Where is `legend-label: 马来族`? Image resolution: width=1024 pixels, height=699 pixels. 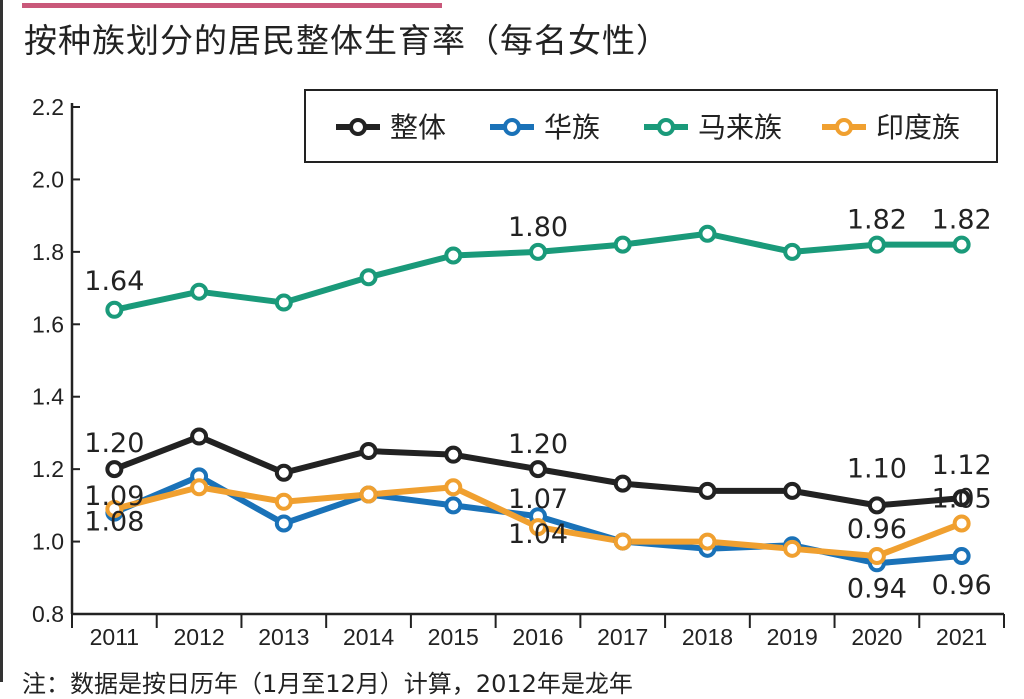
legend-label: 马来族 is located at coordinates (740, 127).